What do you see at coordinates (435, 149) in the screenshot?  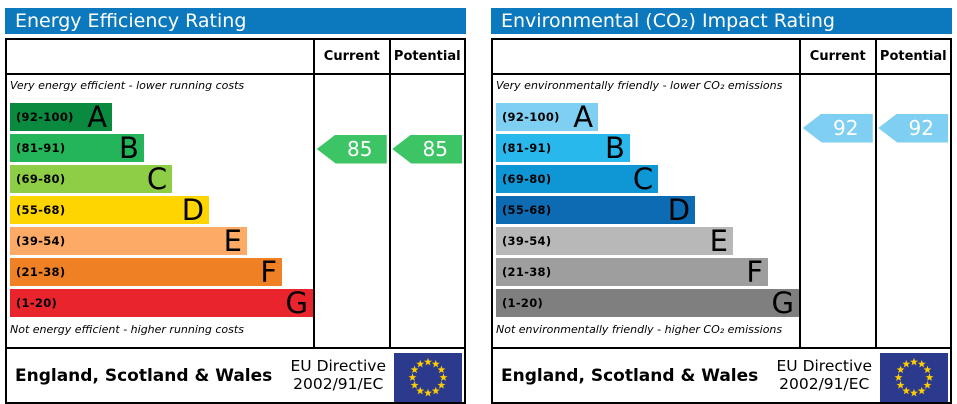 I see `potential-rating-value: 85` at bounding box center [435, 149].